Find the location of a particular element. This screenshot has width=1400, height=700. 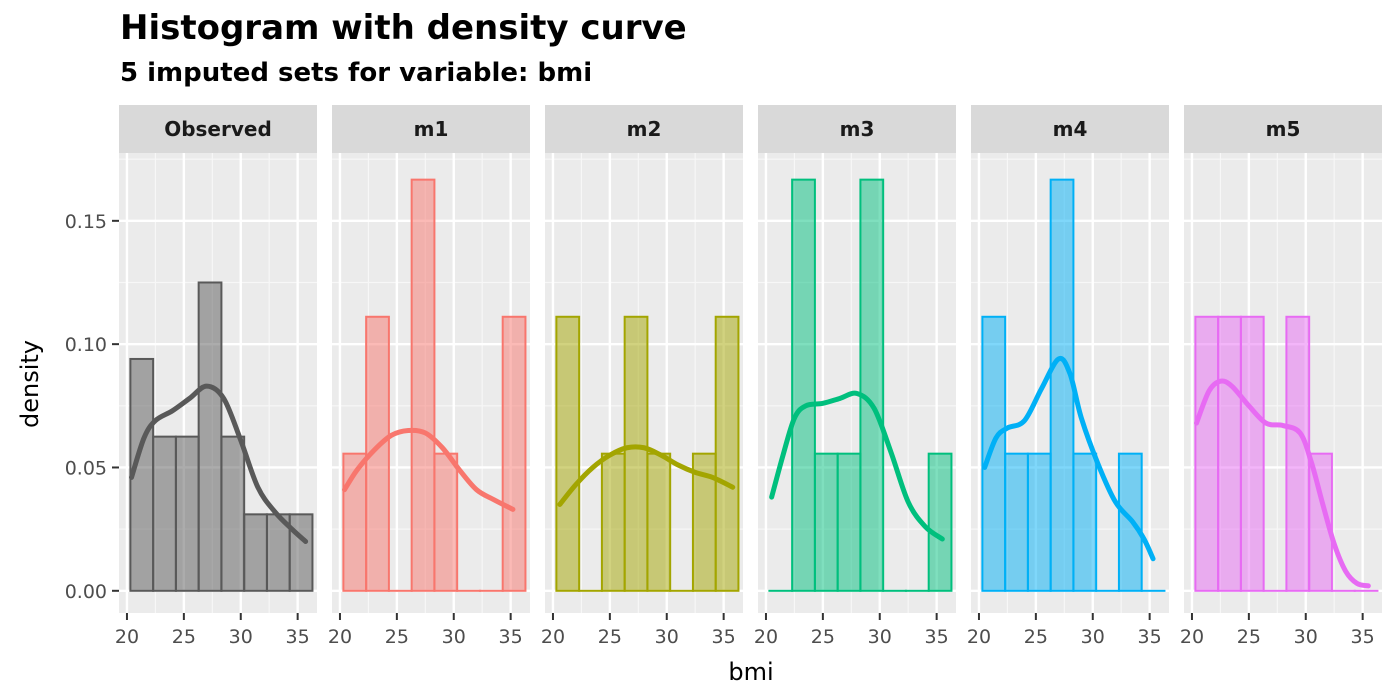

strip-m1 is located at coordinates (431, 129).